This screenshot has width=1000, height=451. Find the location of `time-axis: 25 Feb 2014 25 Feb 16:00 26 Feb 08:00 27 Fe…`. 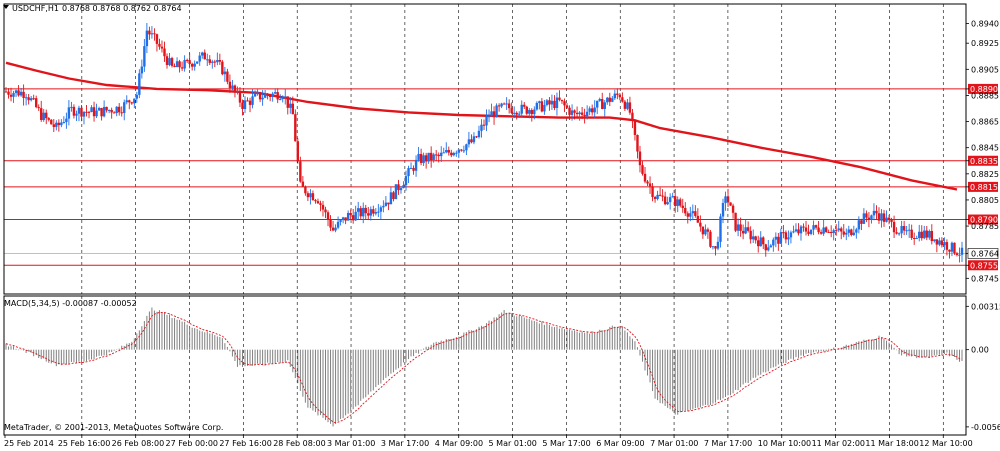

time-axis: 25 Feb 2014 25 Feb 16:00 26 Feb 08:00 27 Fe… is located at coordinates (488, 441).